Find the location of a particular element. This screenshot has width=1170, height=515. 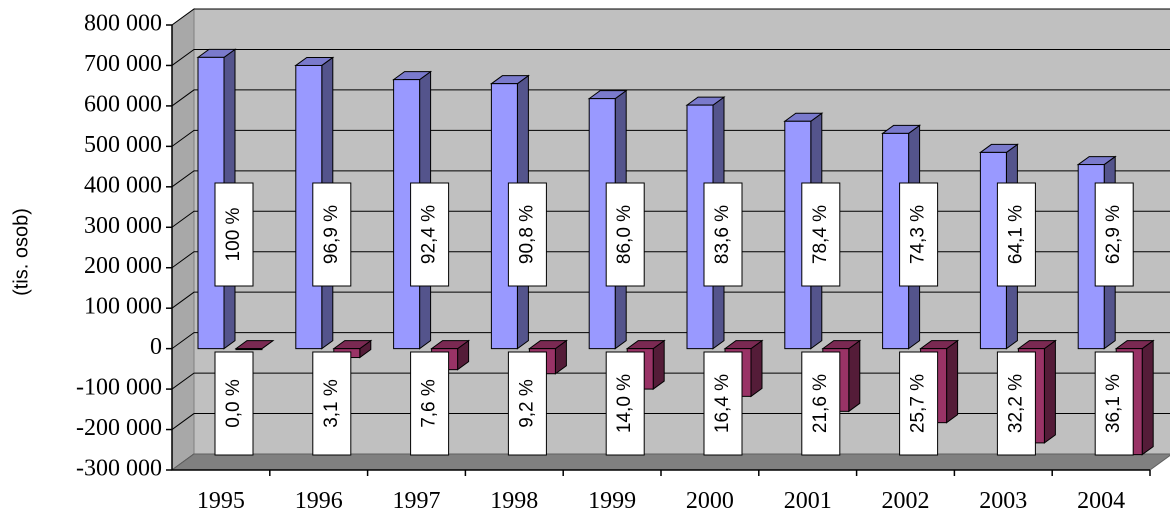

data-label: 90,8 % is located at coordinates (526, 234).